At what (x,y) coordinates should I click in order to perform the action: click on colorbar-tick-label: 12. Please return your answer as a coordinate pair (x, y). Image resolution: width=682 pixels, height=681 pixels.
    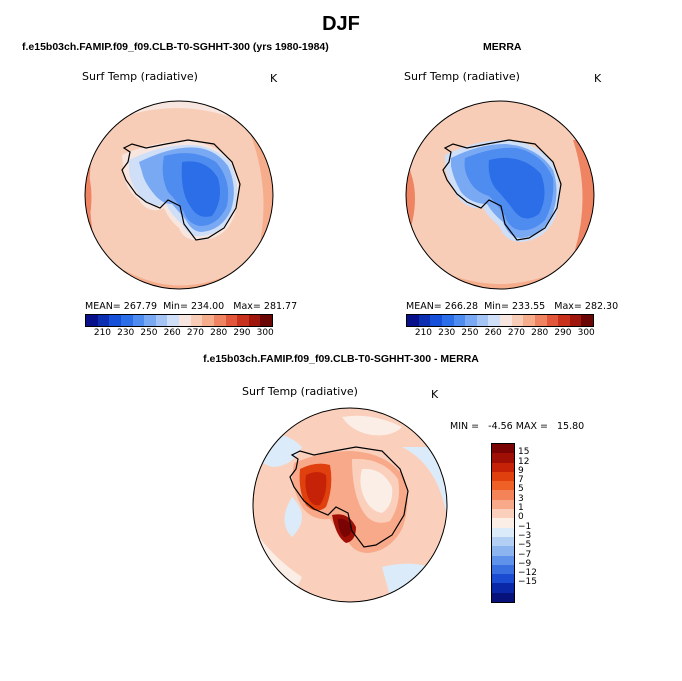
    Looking at the image, I should click on (524, 461).